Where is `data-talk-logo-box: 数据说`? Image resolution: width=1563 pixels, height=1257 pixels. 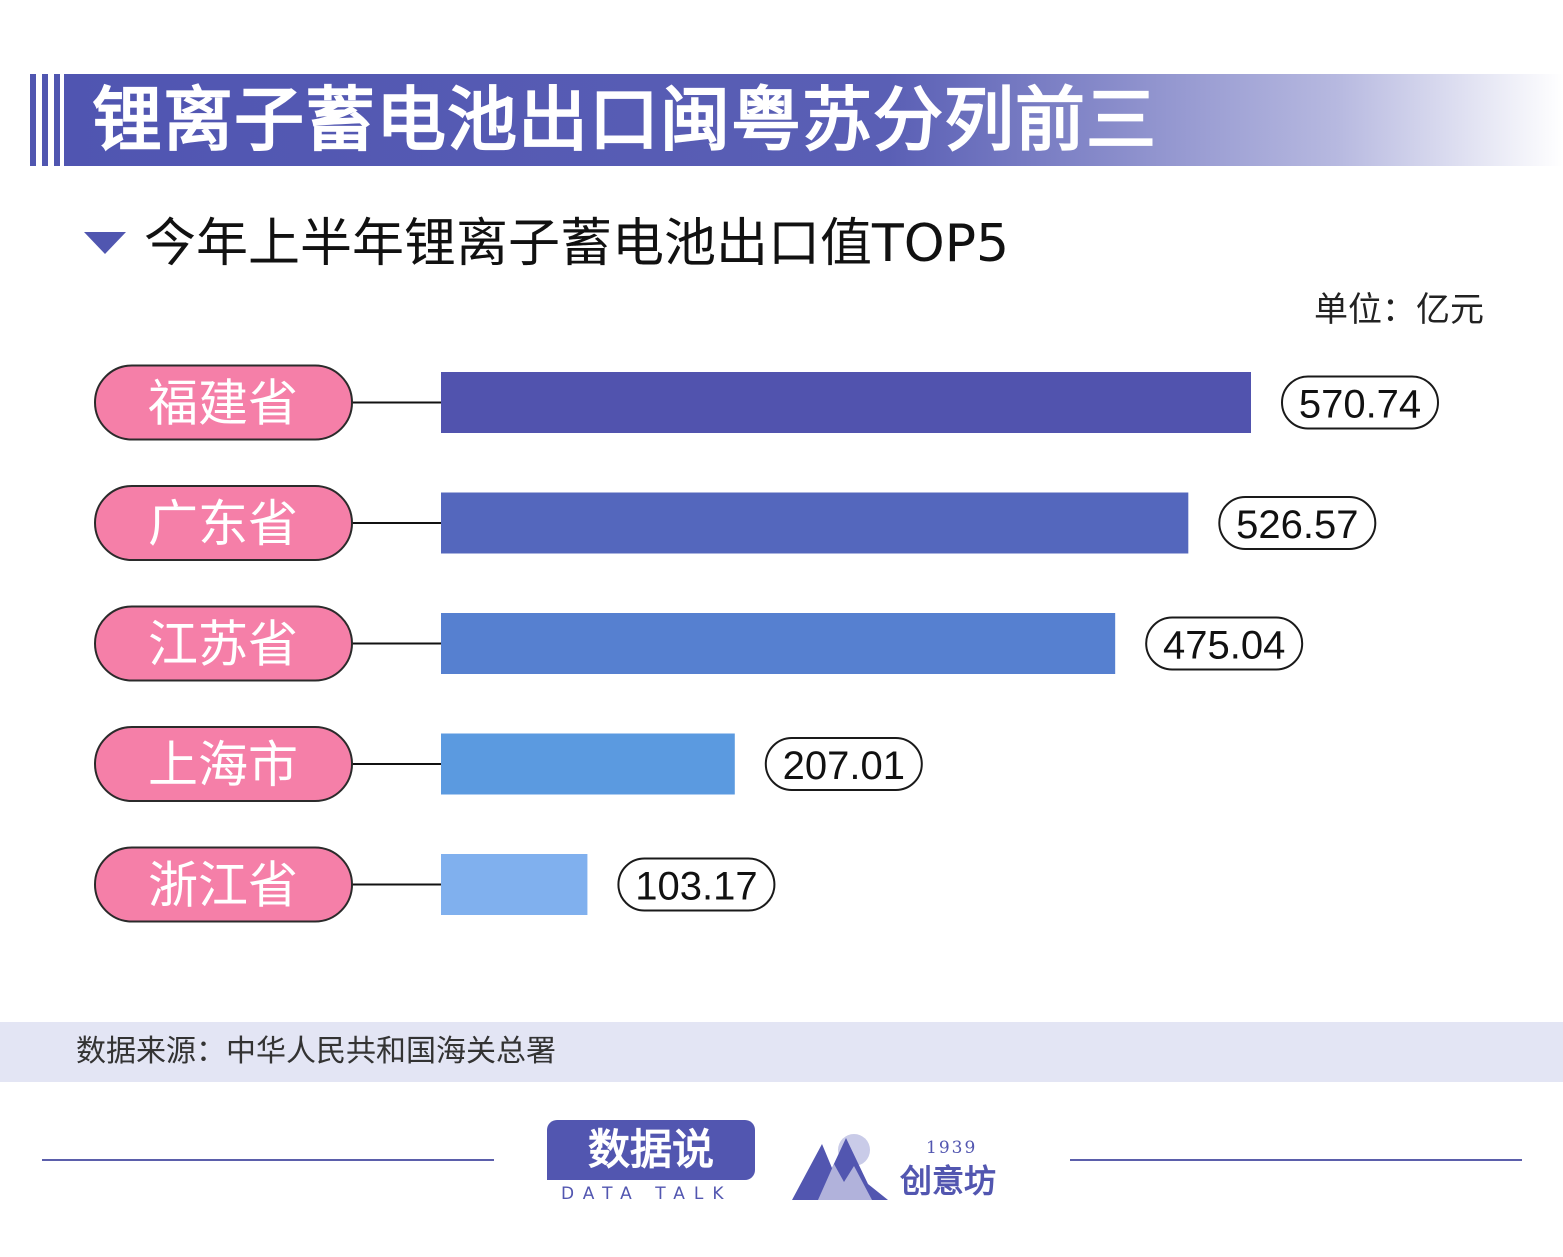 data-talk-logo-box: 数据说 is located at coordinates (651, 1150).